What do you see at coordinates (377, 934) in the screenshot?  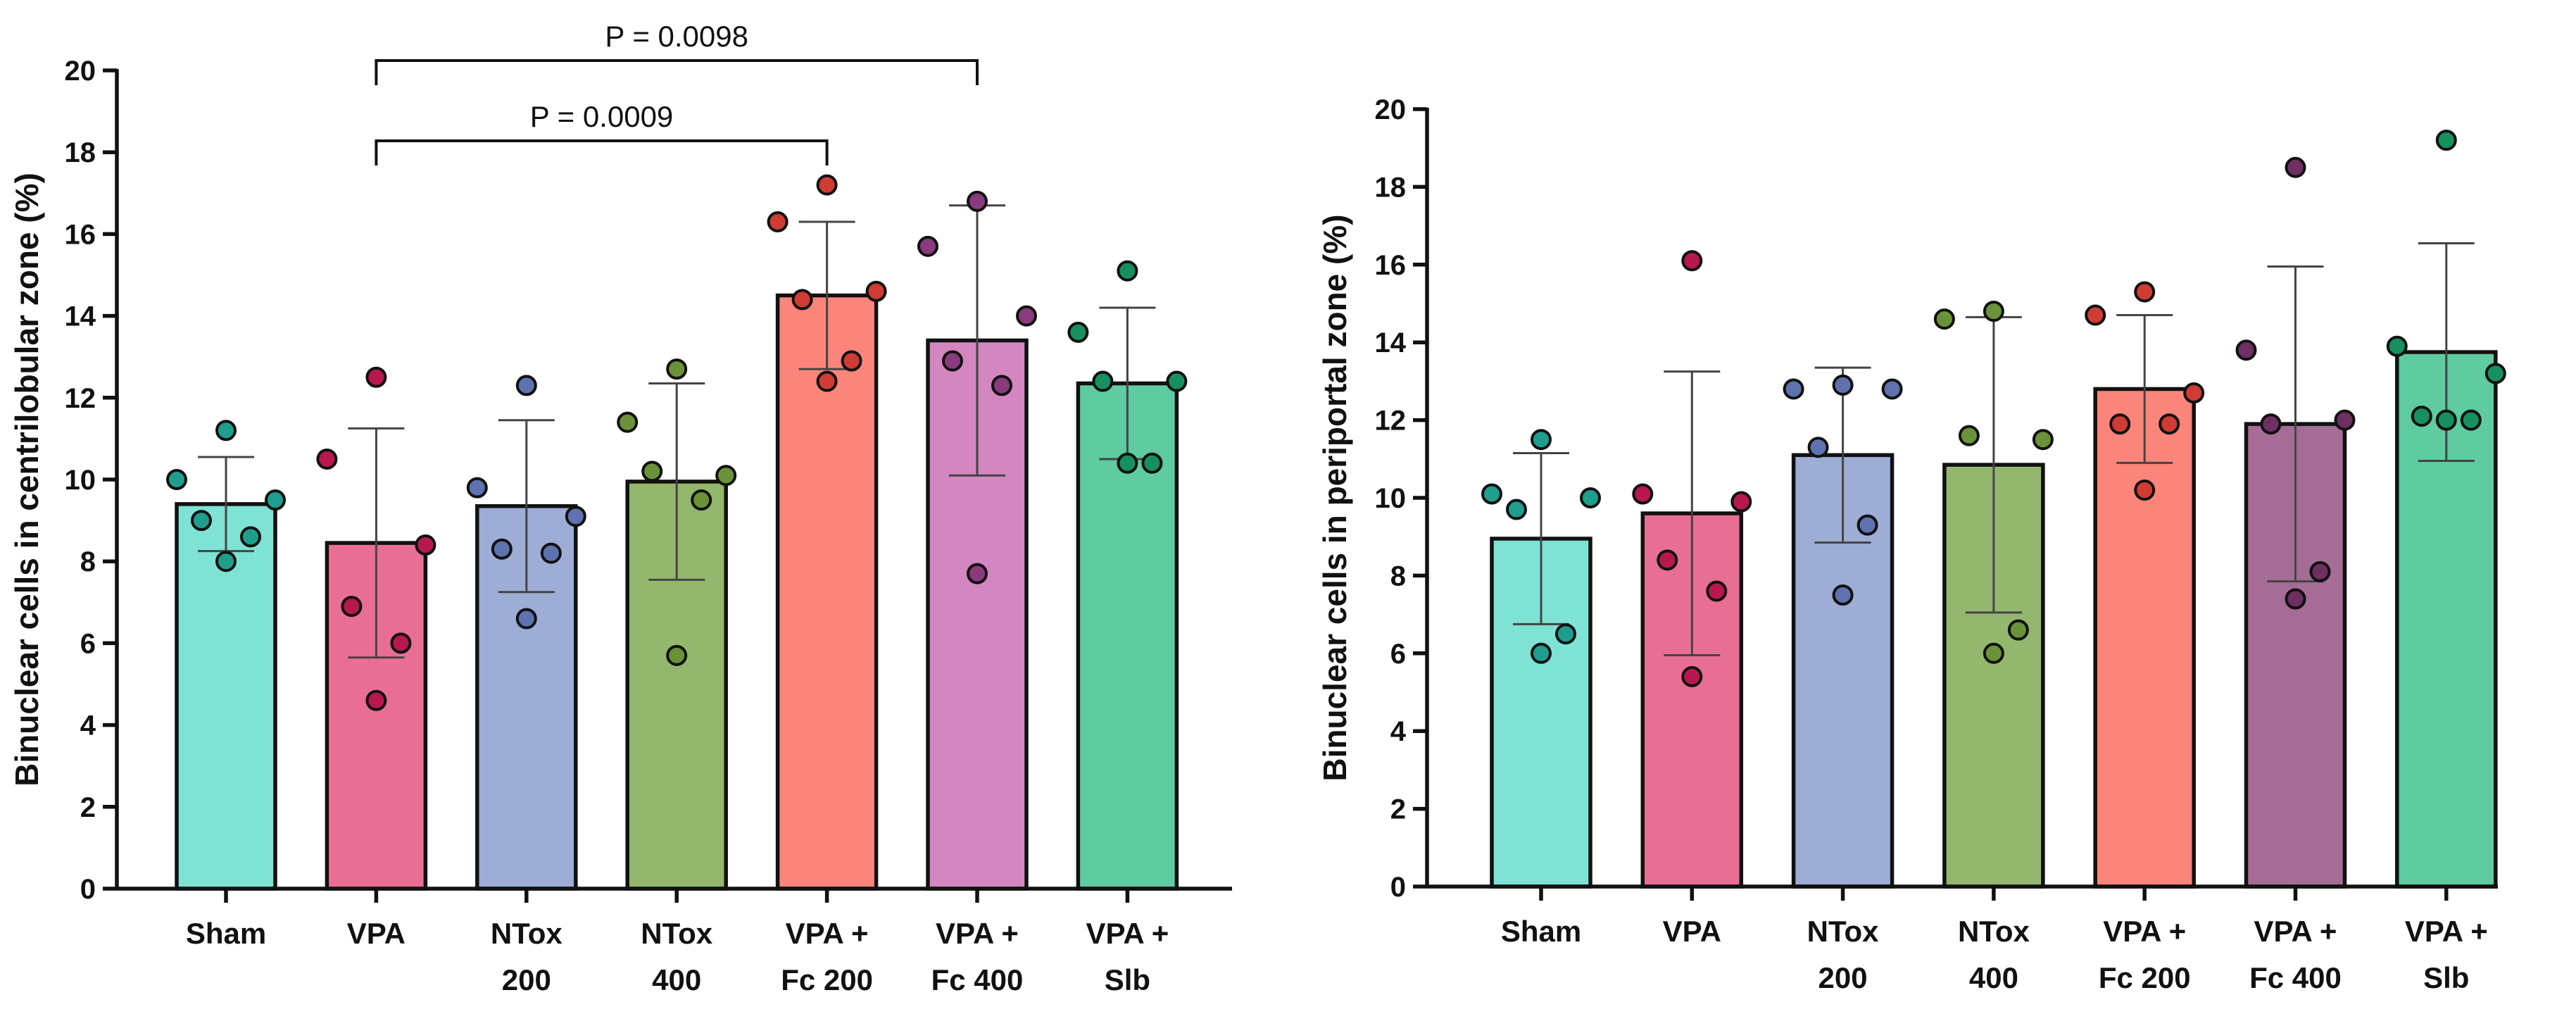 I see `x-tick-label-2: VPA` at bounding box center [377, 934].